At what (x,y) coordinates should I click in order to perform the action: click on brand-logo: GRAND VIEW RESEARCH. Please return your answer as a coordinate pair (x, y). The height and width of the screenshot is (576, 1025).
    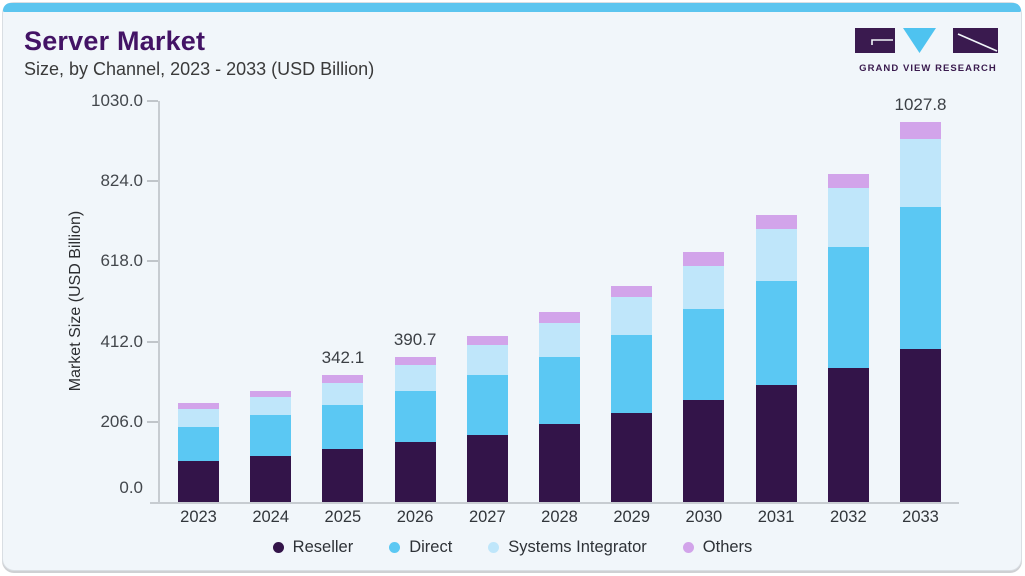
    Looking at the image, I should click on (928, 50).